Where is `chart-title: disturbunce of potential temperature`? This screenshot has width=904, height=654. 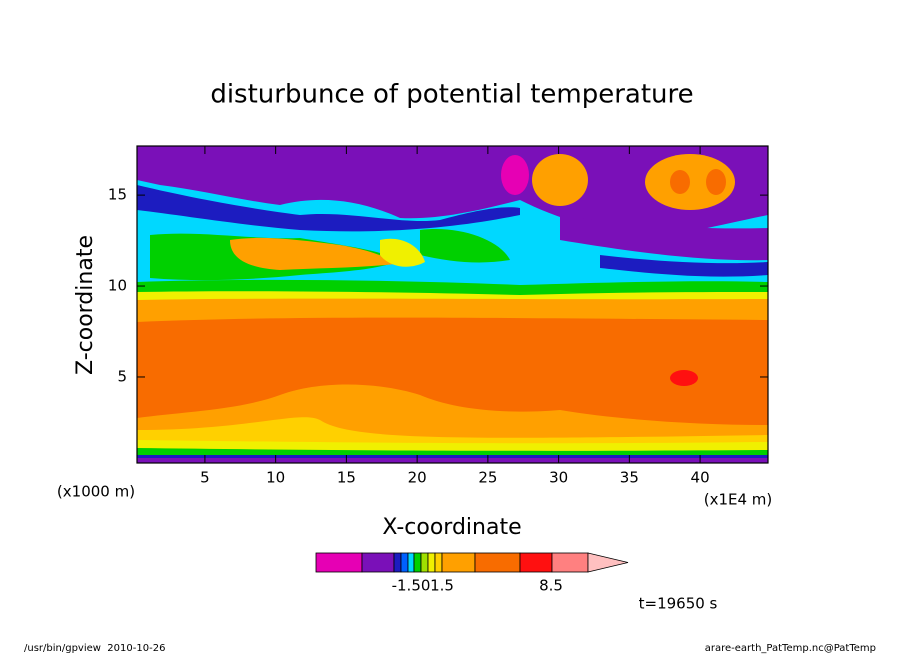
chart-title: disturbunce of potential temperature is located at coordinates (451, 95).